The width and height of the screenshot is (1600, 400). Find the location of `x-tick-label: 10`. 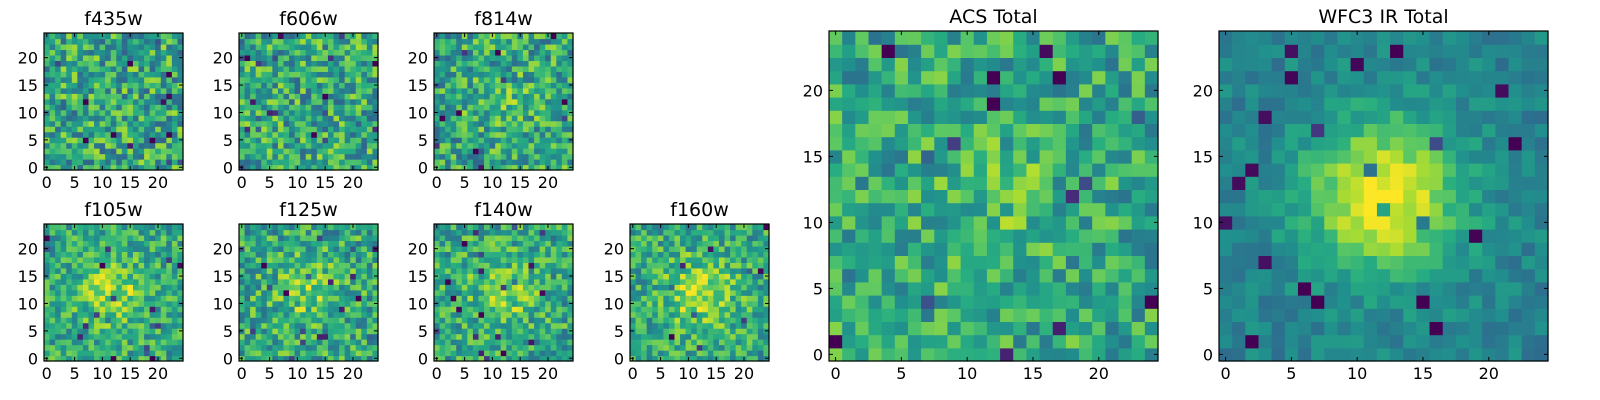

x-tick-label: 10 is located at coordinates (492, 373).